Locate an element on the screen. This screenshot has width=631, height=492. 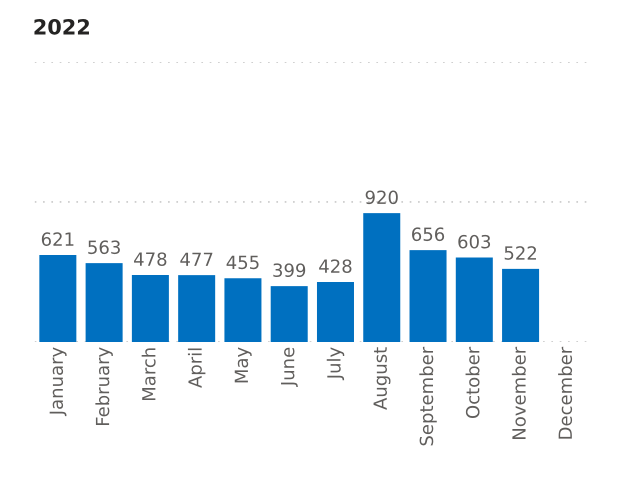
chart-title: 2022 is located at coordinates (61, 26).